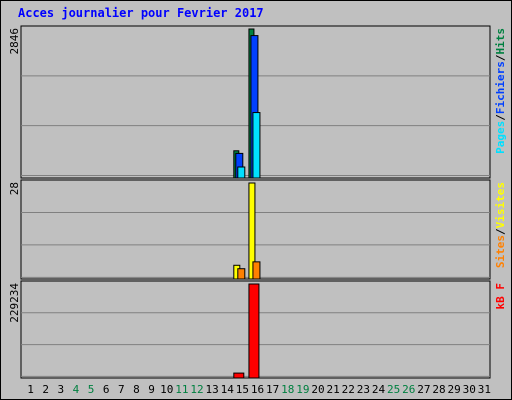  What do you see at coordinates (423, 389) in the screenshot?
I see `day-label: 27` at bounding box center [423, 389].